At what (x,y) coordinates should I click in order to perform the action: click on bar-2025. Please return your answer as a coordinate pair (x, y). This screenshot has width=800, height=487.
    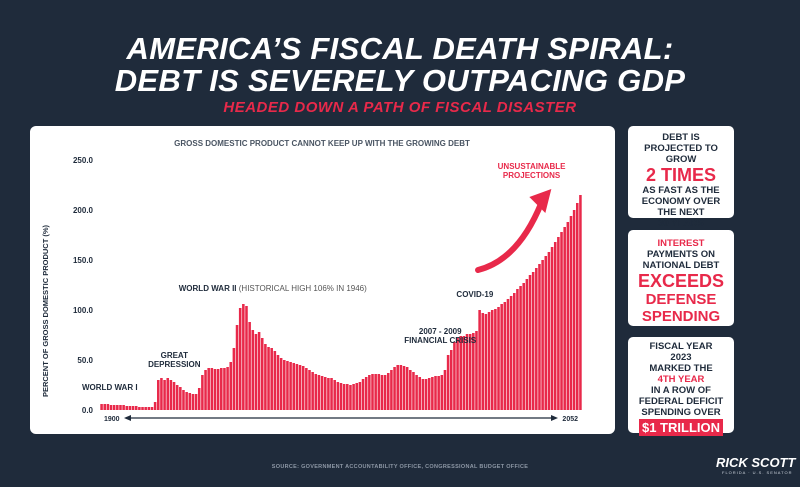
    Looking at the image, I should click on (495, 359).